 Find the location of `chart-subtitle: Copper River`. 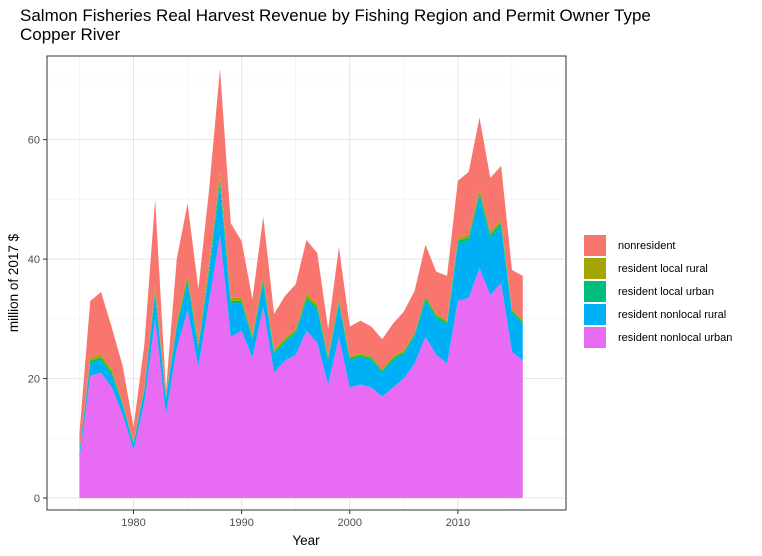

chart-subtitle: Copper River is located at coordinates (70, 34).